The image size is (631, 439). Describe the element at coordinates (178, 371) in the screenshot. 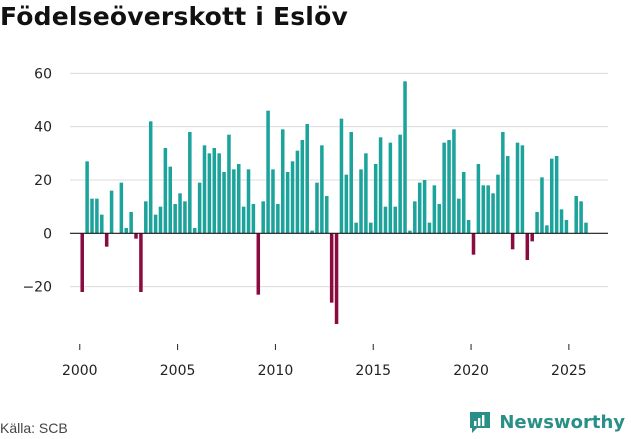

I see `x-tick-label: 2005` at that location.